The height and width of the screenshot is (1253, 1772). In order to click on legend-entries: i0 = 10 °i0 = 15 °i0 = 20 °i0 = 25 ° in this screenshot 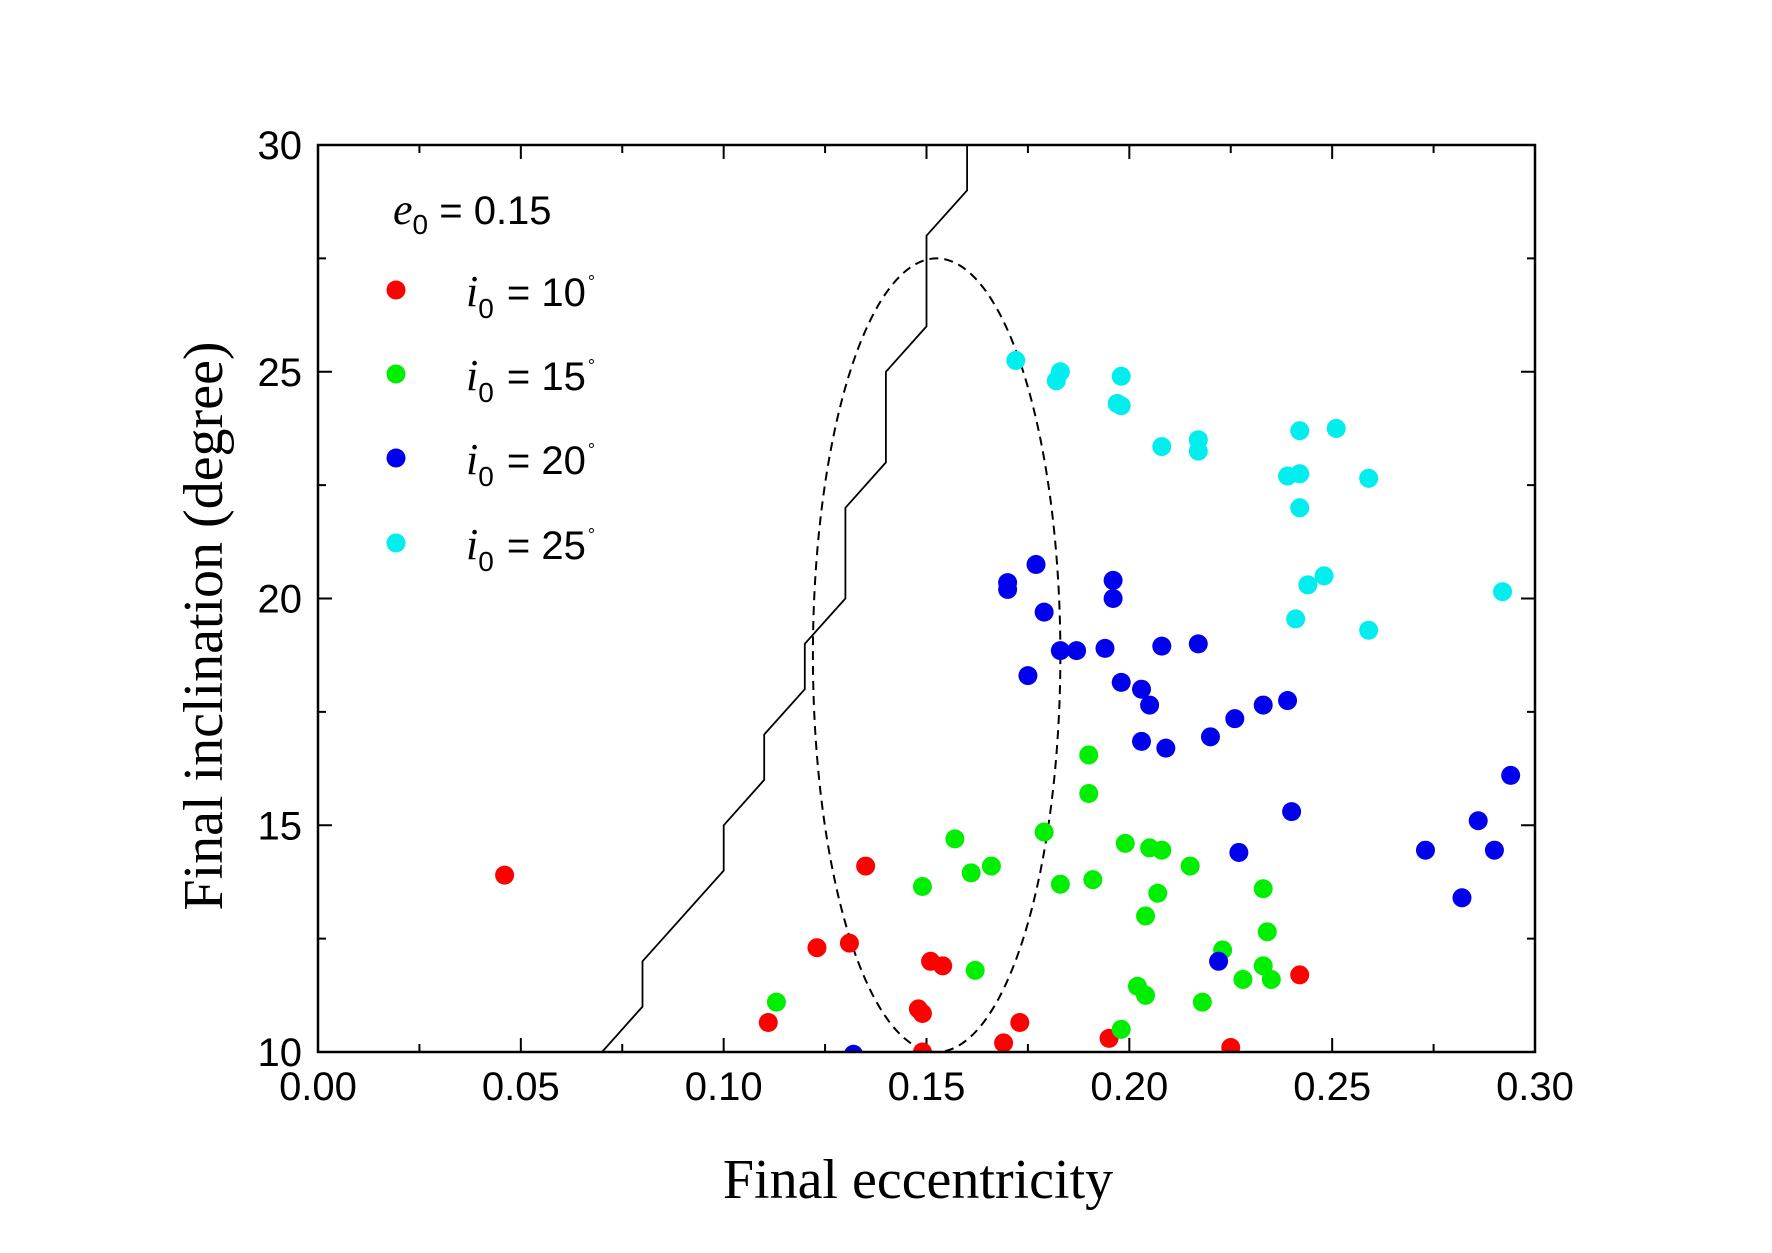, I will do `click(490, 422)`.